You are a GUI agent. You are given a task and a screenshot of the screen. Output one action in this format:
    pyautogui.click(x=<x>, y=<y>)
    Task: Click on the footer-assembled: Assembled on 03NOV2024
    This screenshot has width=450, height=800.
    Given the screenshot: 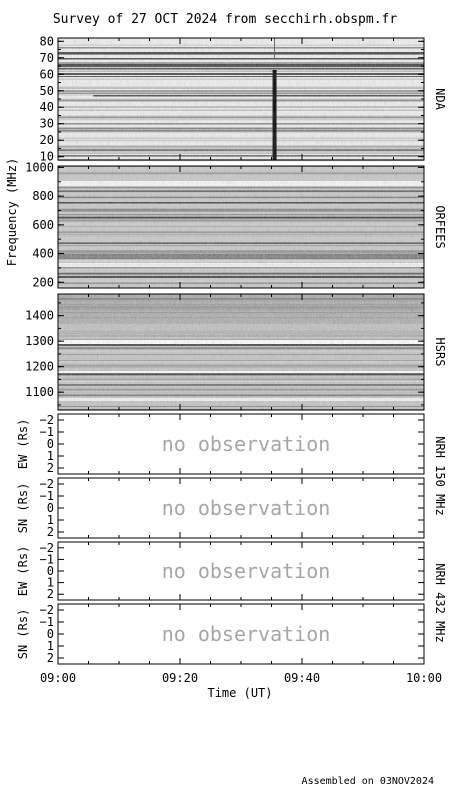 What is the action you would take?
    pyautogui.click(x=368, y=781)
    